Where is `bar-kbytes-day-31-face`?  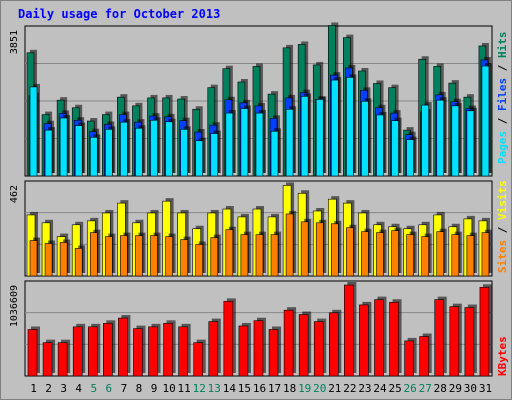 bar-kbytes-day-31-face is located at coordinates (484, 332).